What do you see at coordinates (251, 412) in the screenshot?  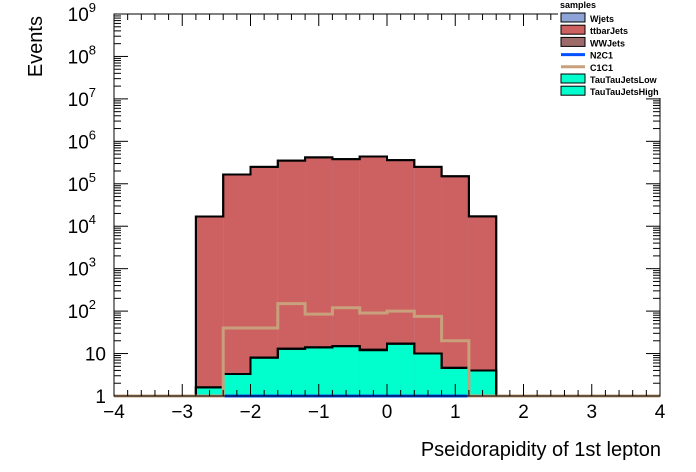 I see `x-tick-label: −2` at bounding box center [251, 412].